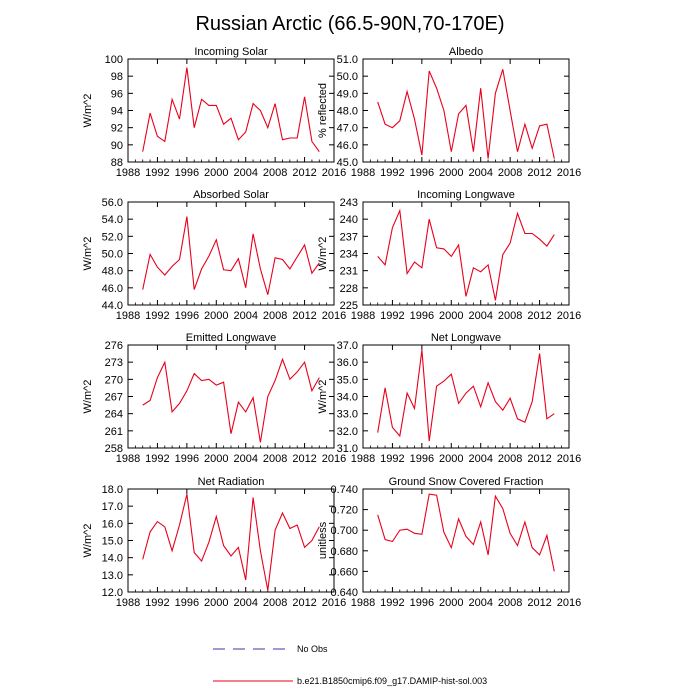  I want to click on y-tick-label: 228, so click(349, 289).